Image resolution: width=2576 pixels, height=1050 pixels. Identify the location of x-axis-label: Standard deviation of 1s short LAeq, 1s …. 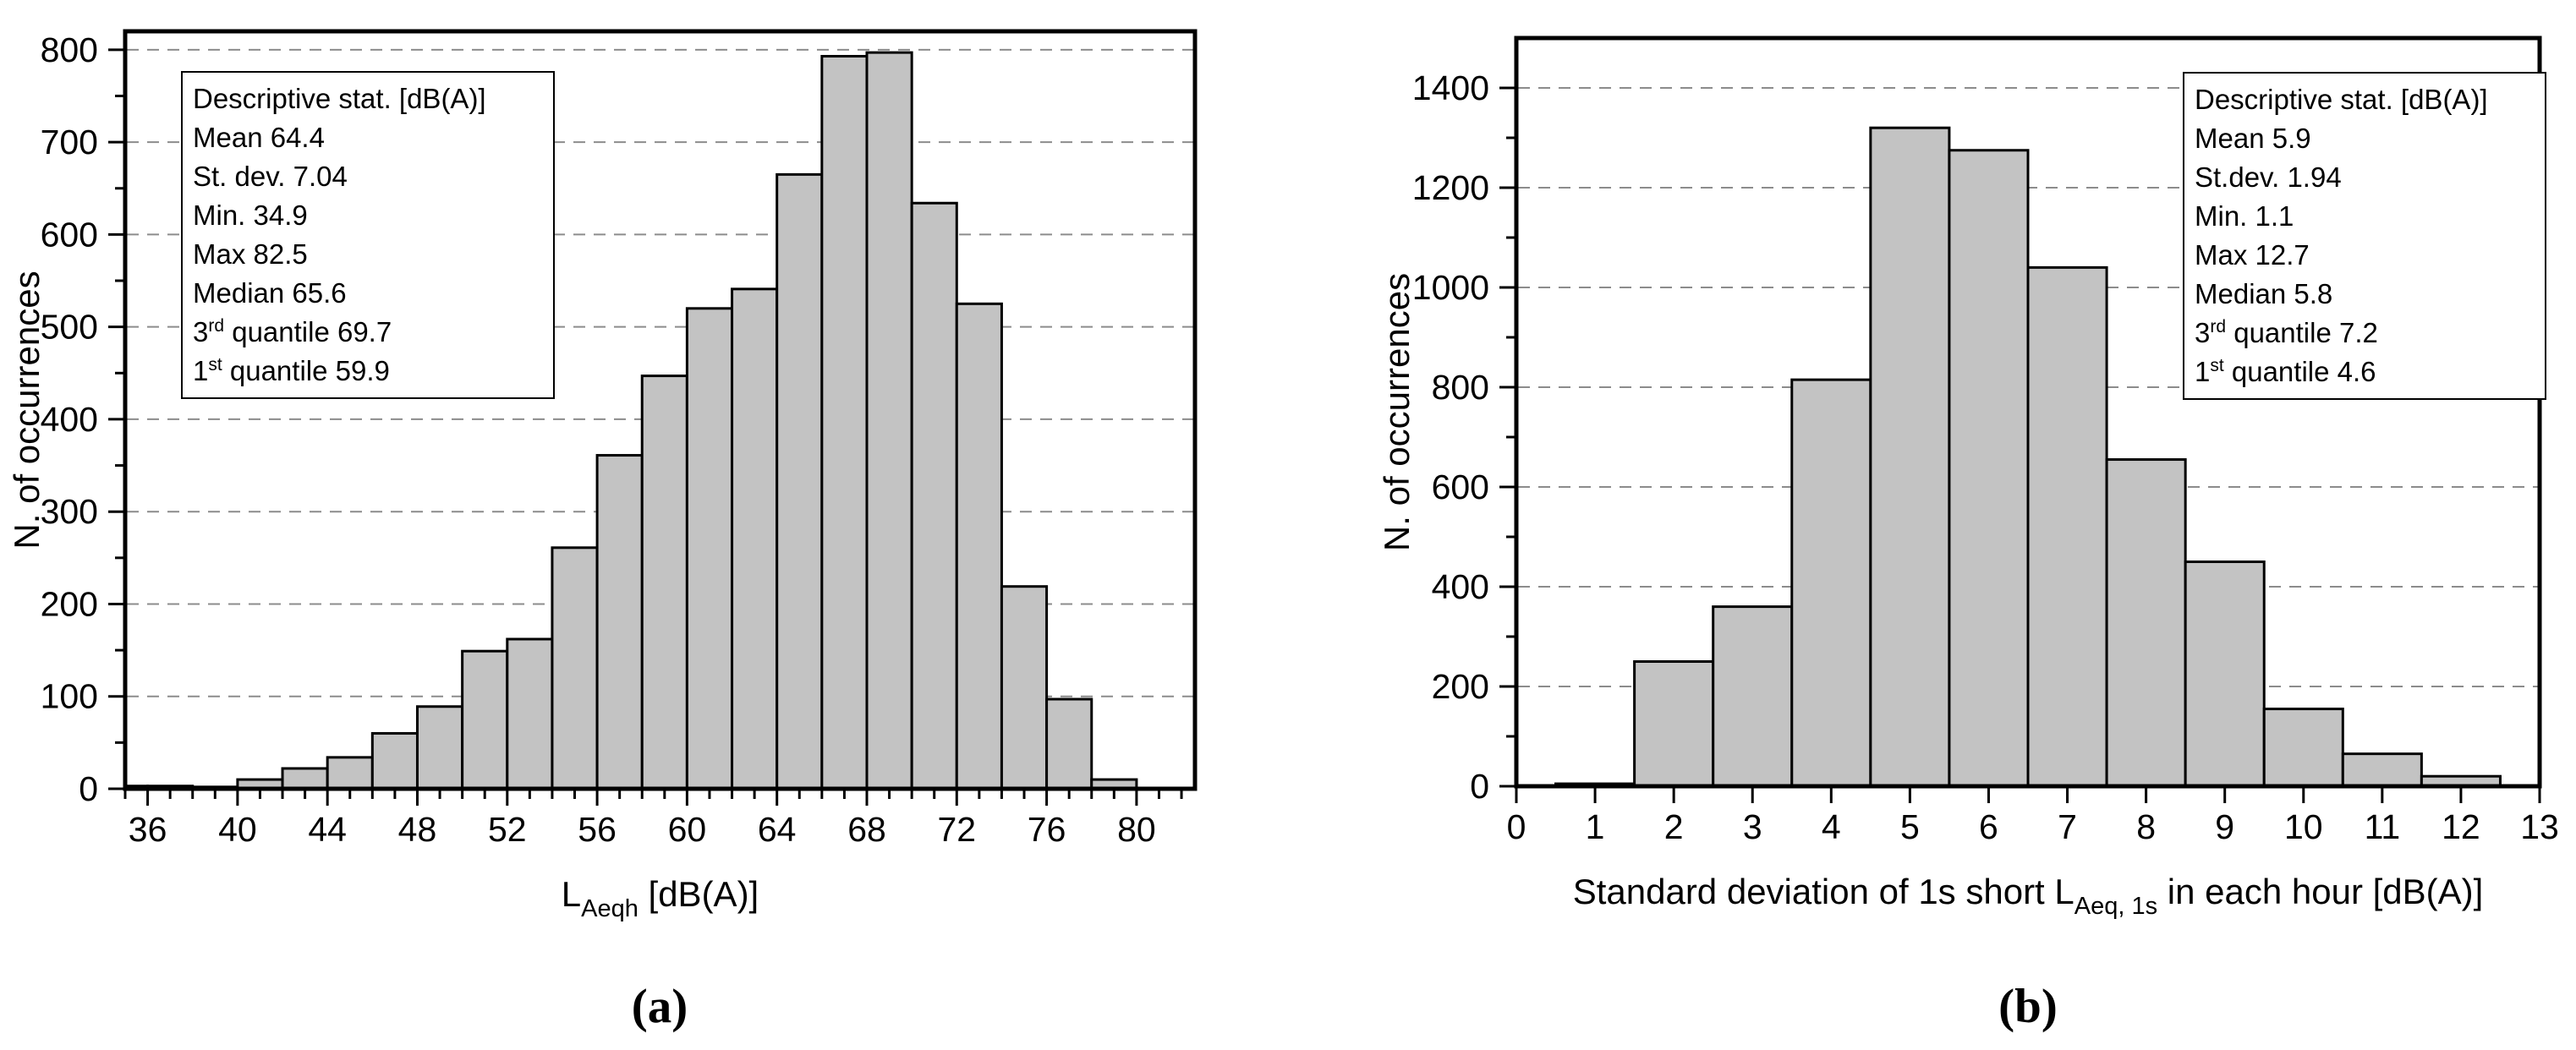
(2028, 896).